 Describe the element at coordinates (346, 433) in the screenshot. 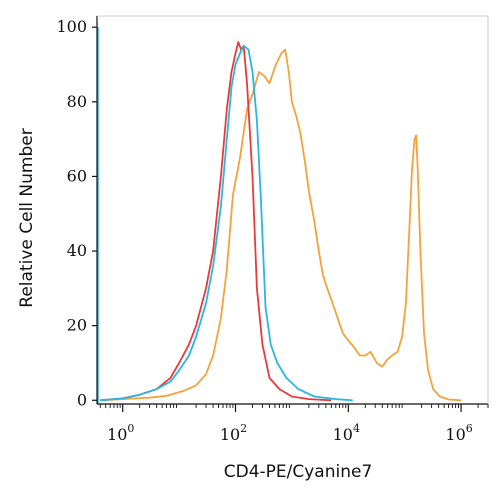

I see `x-tick-label: 10⁴` at that location.